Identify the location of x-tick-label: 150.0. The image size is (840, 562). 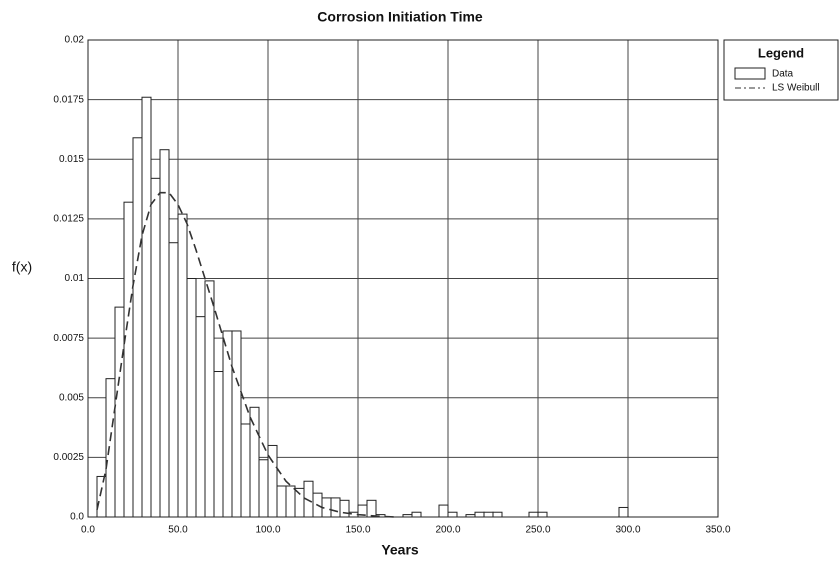
(357, 530).